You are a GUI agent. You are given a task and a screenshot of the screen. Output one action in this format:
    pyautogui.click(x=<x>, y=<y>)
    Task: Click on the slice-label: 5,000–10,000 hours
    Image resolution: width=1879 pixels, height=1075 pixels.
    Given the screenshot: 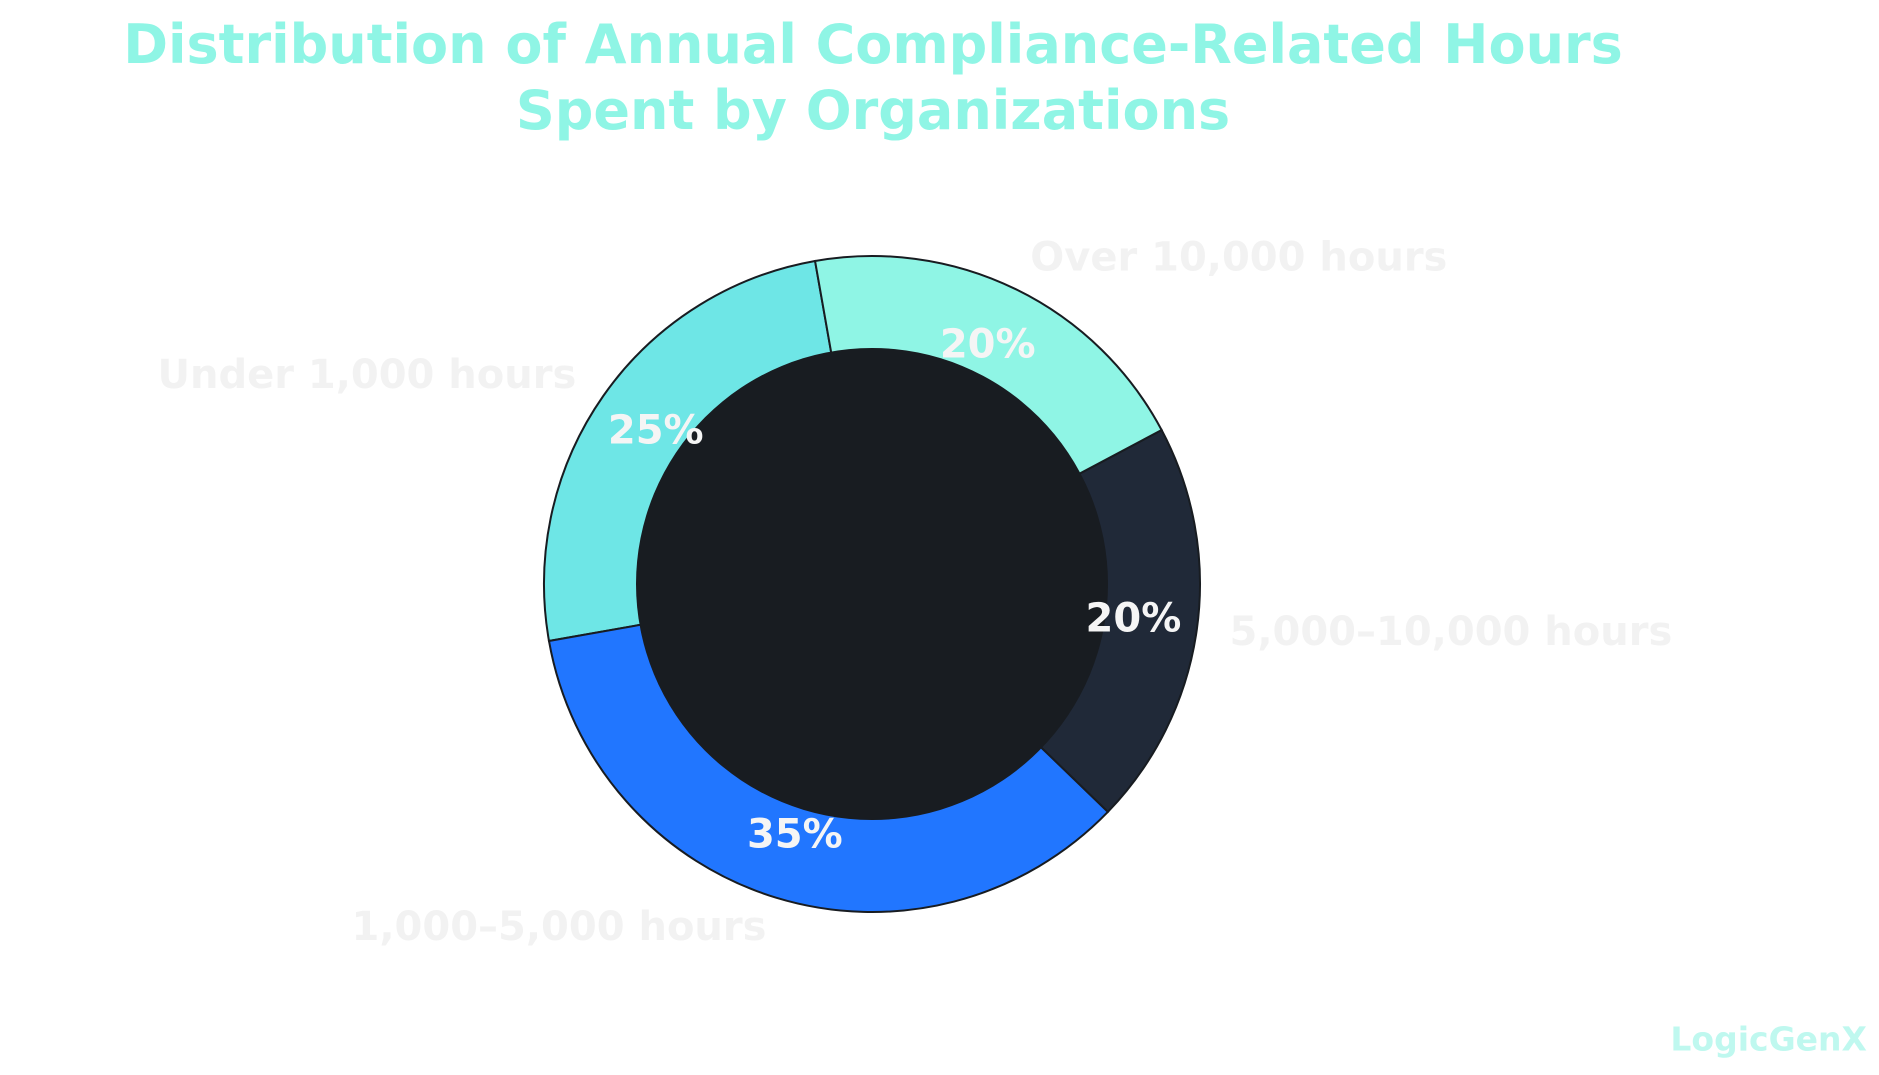 What is the action you would take?
    pyautogui.click(x=1450, y=632)
    